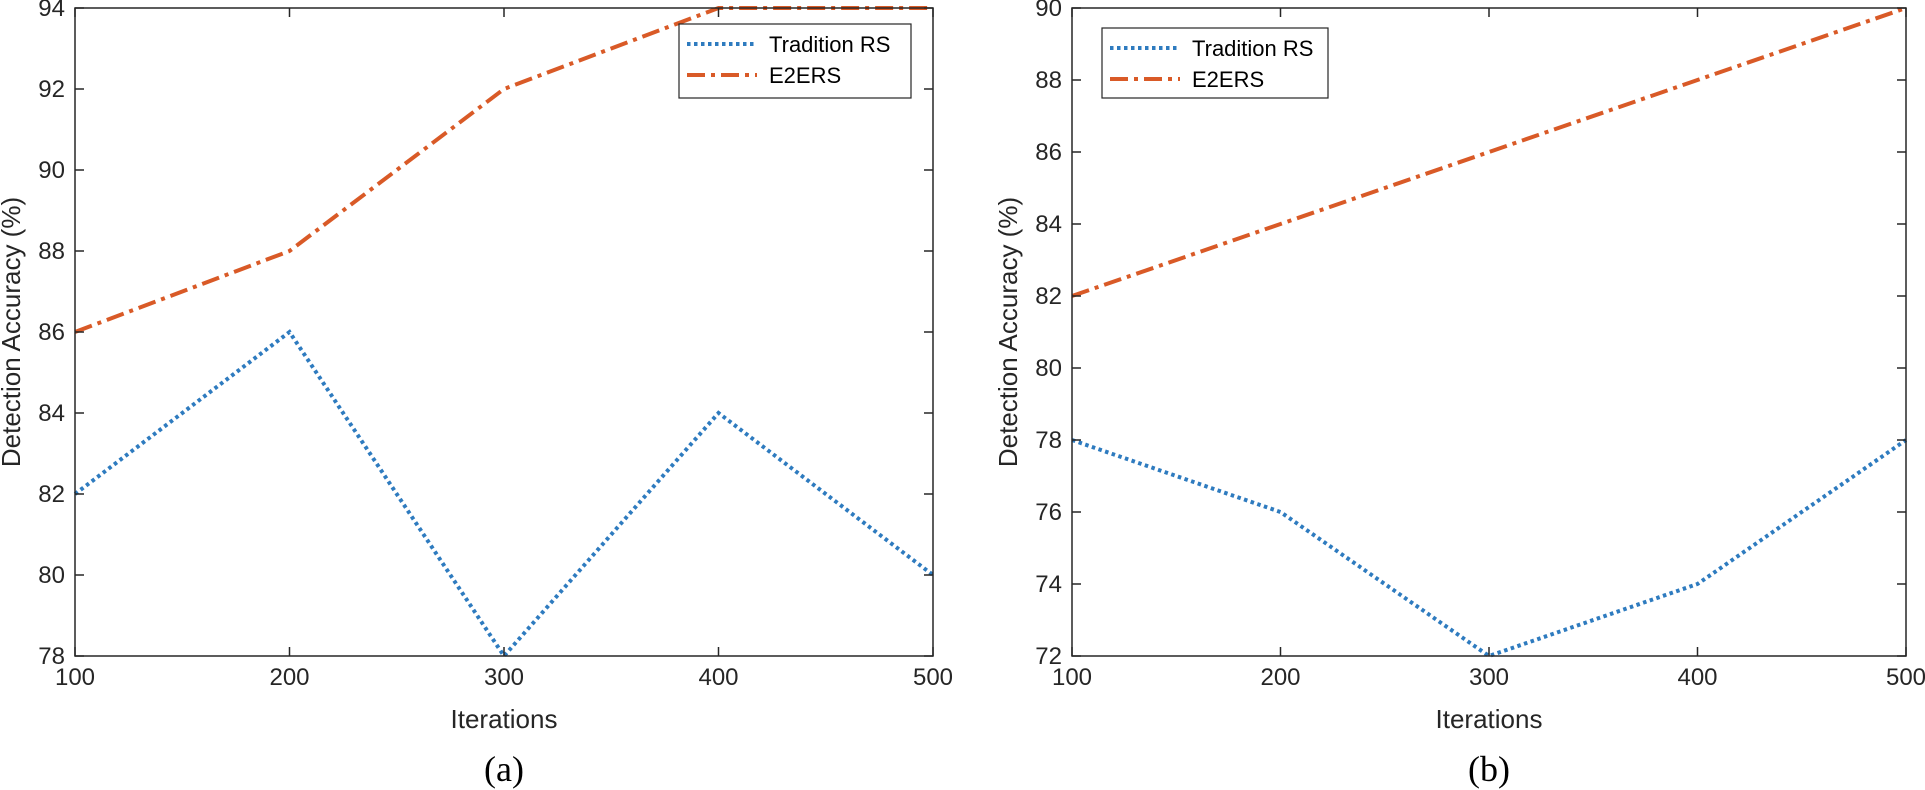  What do you see at coordinates (51, 494) in the screenshot?
I see `y-tick-label-a-3: 82` at bounding box center [51, 494].